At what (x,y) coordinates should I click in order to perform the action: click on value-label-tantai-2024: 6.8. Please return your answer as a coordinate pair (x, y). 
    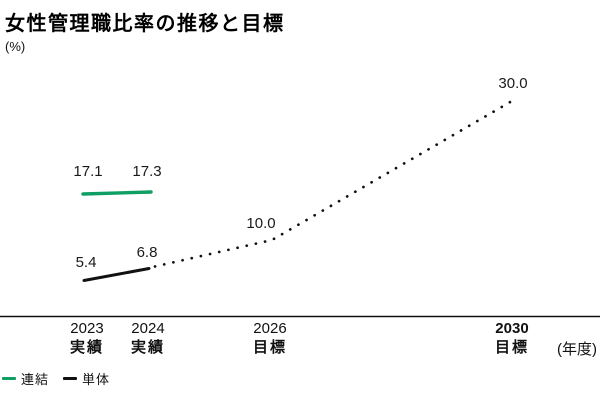
    Looking at the image, I should click on (147, 252).